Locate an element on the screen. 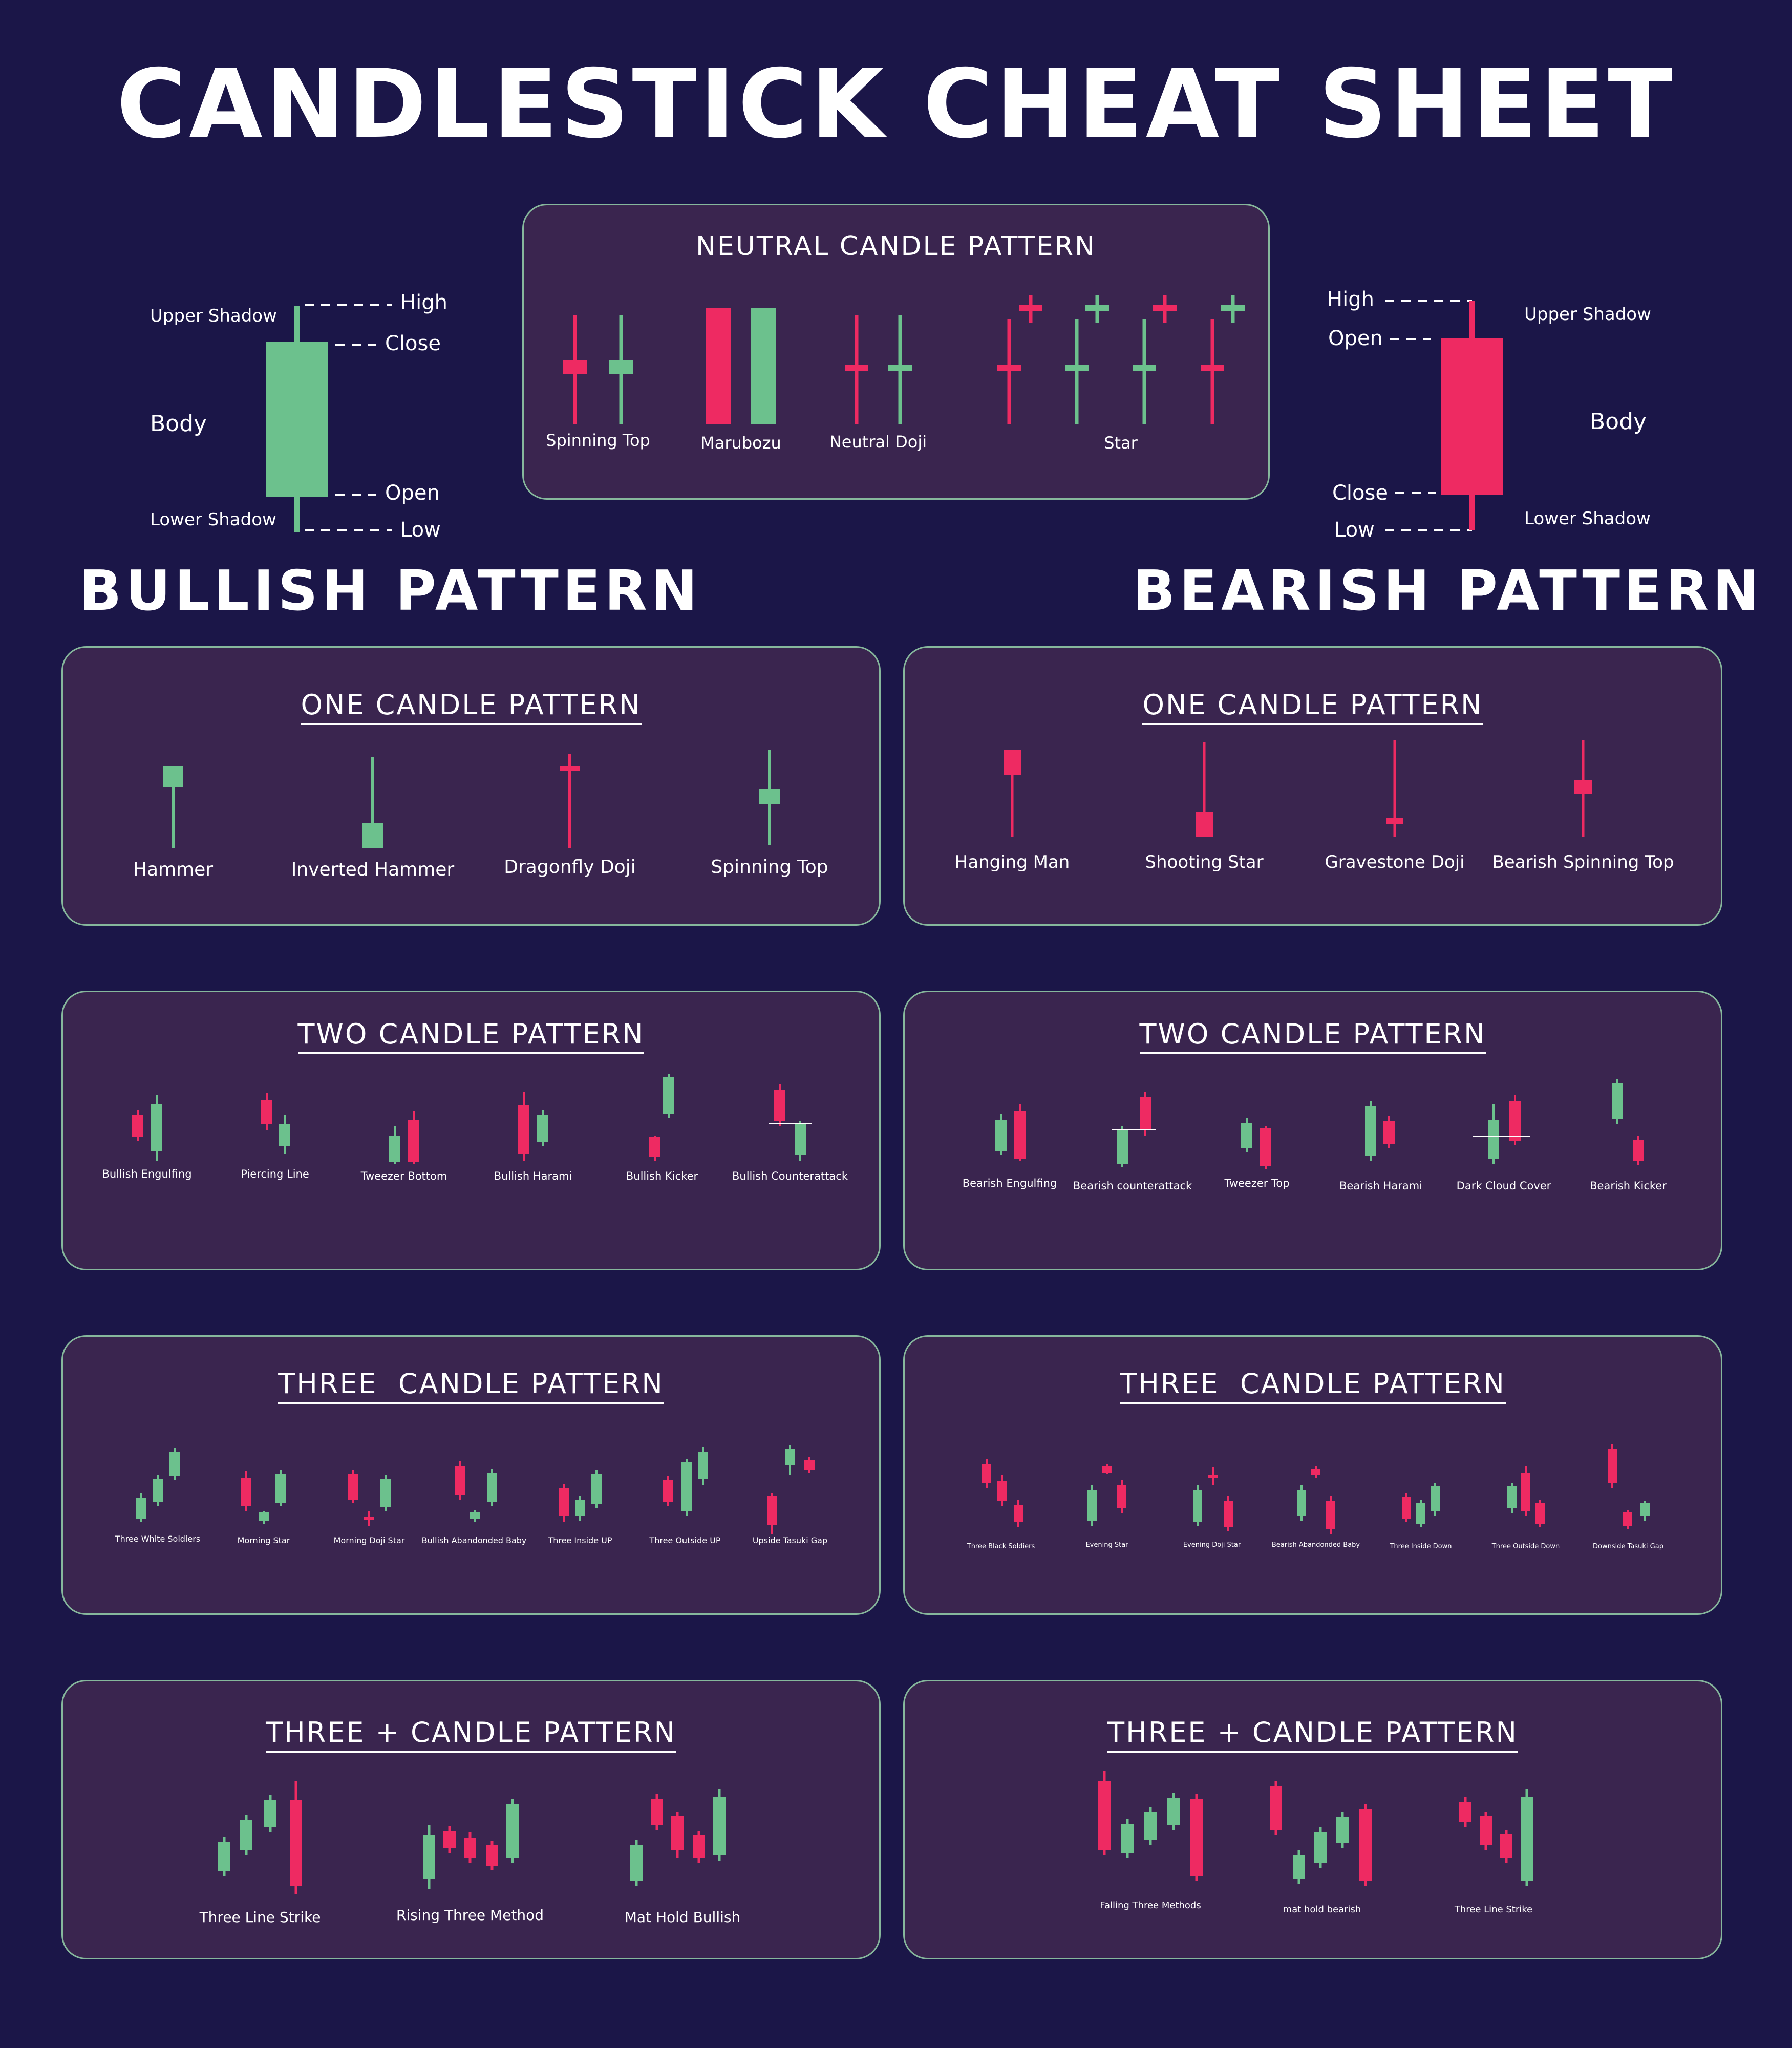 The height and width of the screenshot is (2048, 1792). neutral-title: NEUTRAL CANDLE PATTERN is located at coordinates (896, 246).